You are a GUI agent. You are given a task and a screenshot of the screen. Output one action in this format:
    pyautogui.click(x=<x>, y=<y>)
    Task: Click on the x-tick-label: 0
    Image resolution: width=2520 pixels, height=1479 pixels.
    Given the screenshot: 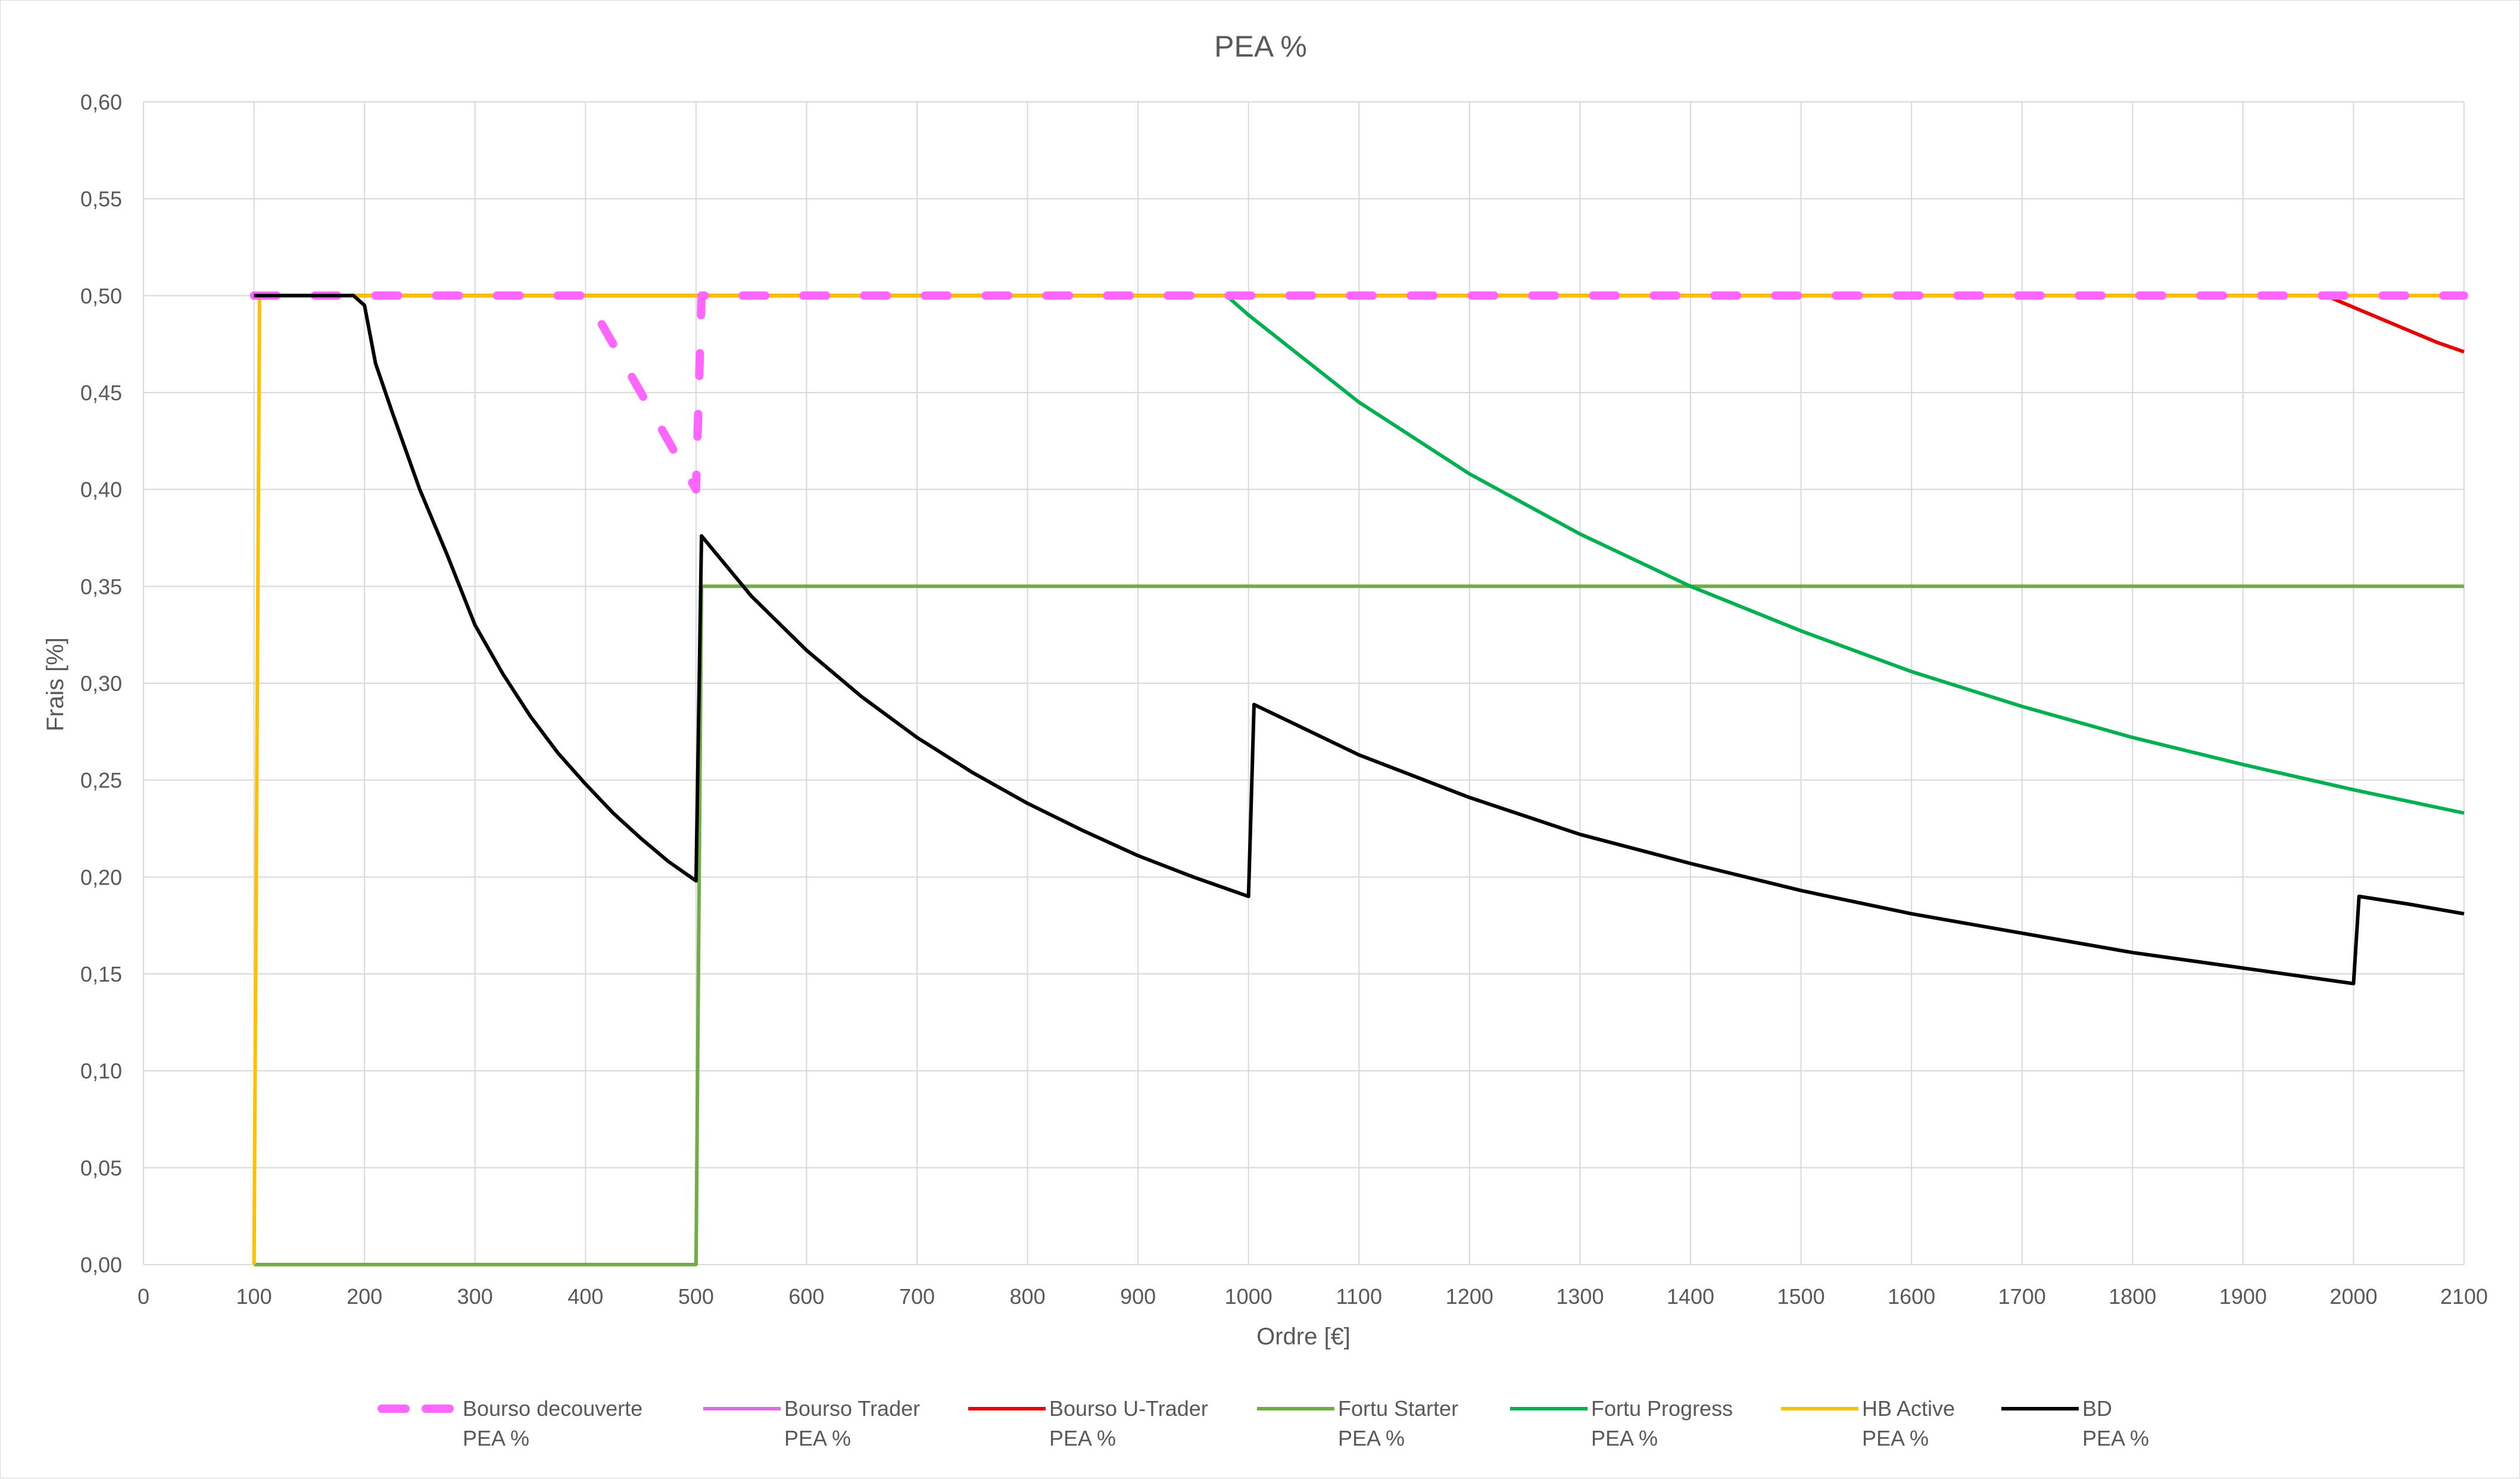 What is the action you would take?
    pyautogui.click(x=143, y=1296)
    